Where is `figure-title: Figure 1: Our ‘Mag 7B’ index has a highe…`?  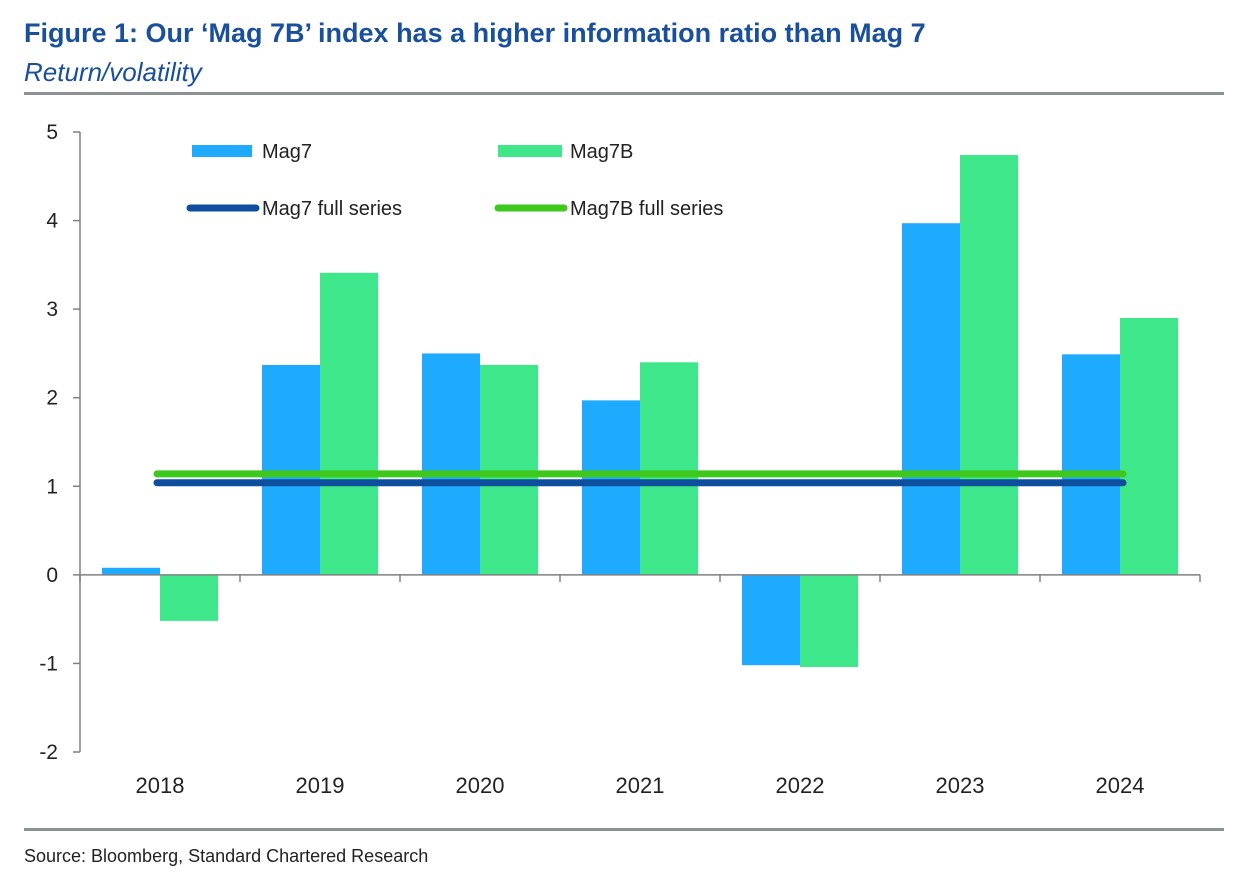
figure-title: Figure 1: Our ‘Mag 7B’ index has a highe… is located at coordinates (475, 33).